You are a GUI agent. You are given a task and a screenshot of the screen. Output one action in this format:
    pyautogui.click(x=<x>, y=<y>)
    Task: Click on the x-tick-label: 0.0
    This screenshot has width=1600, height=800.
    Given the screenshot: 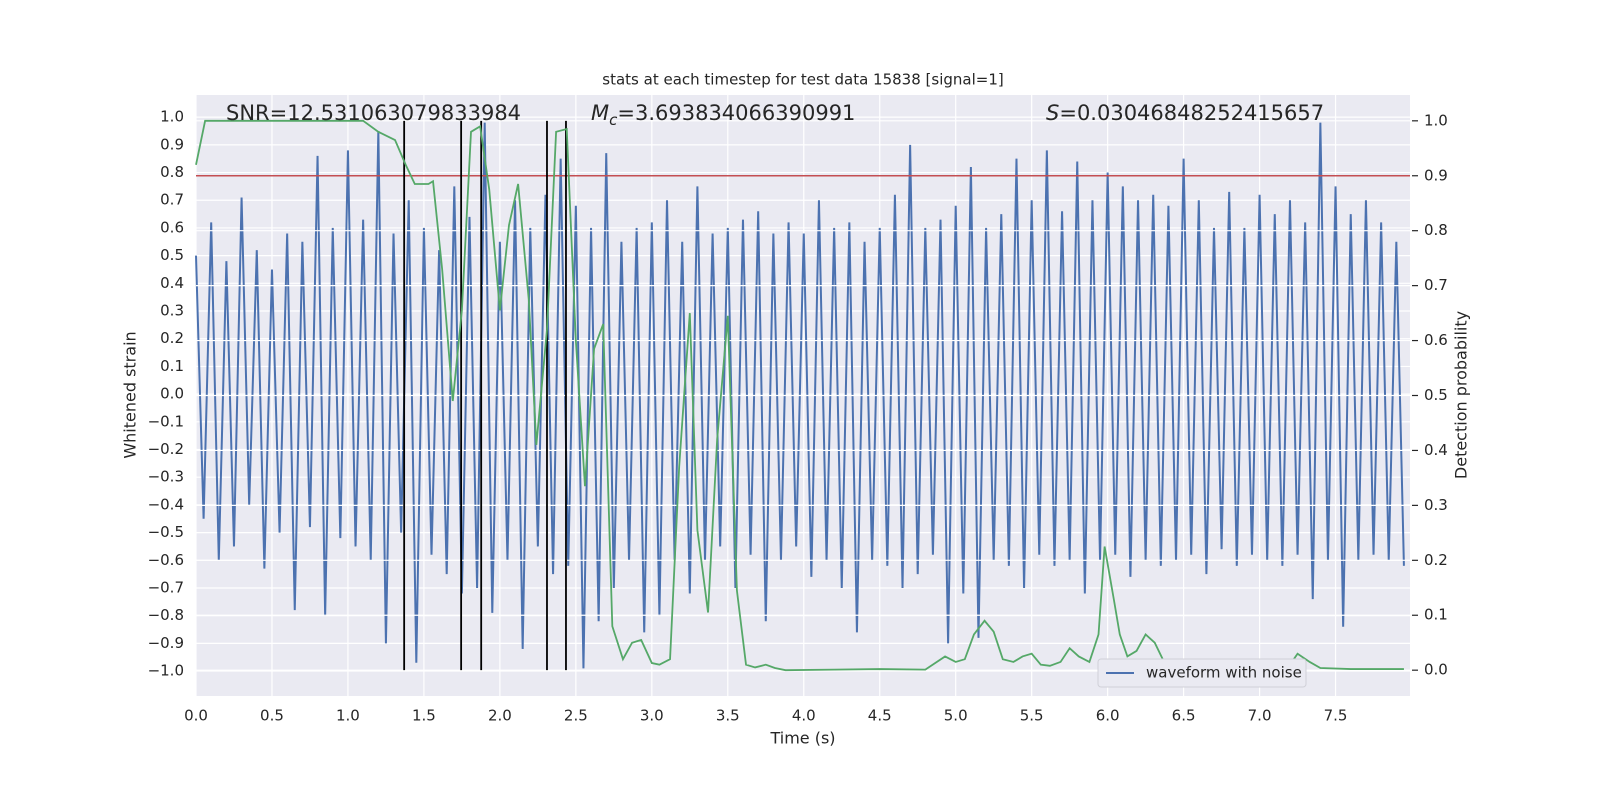 What is the action you would take?
    pyautogui.click(x=196, y=716)
    